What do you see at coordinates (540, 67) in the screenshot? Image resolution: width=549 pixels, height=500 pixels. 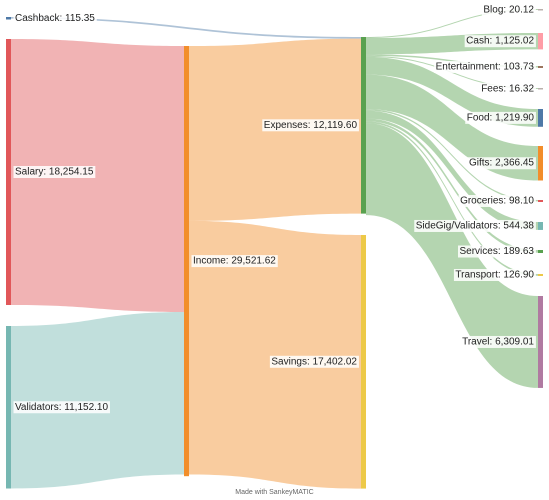 I see `node-entertainment` at bounding box center [540, 67].